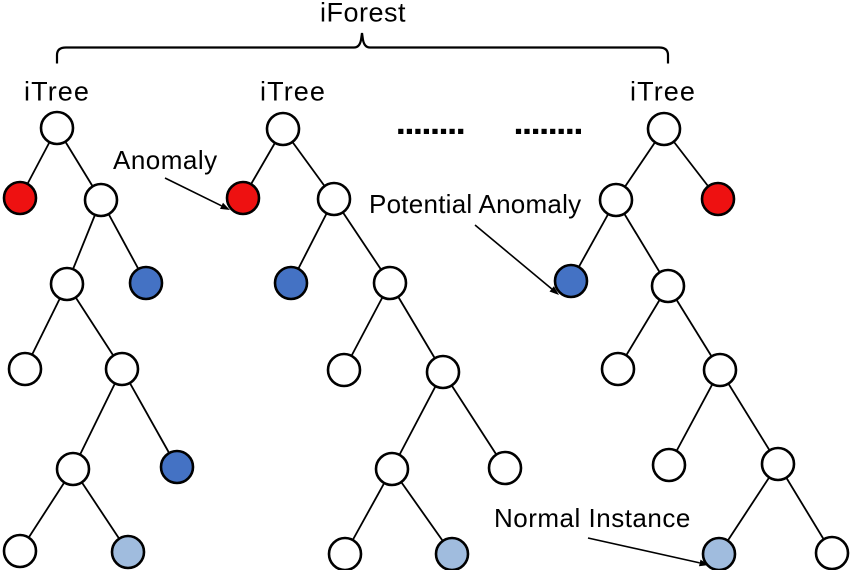 This screenshot has height=575, width=850. I want to click on svg-text: Normal Instance, so click(592, 518).